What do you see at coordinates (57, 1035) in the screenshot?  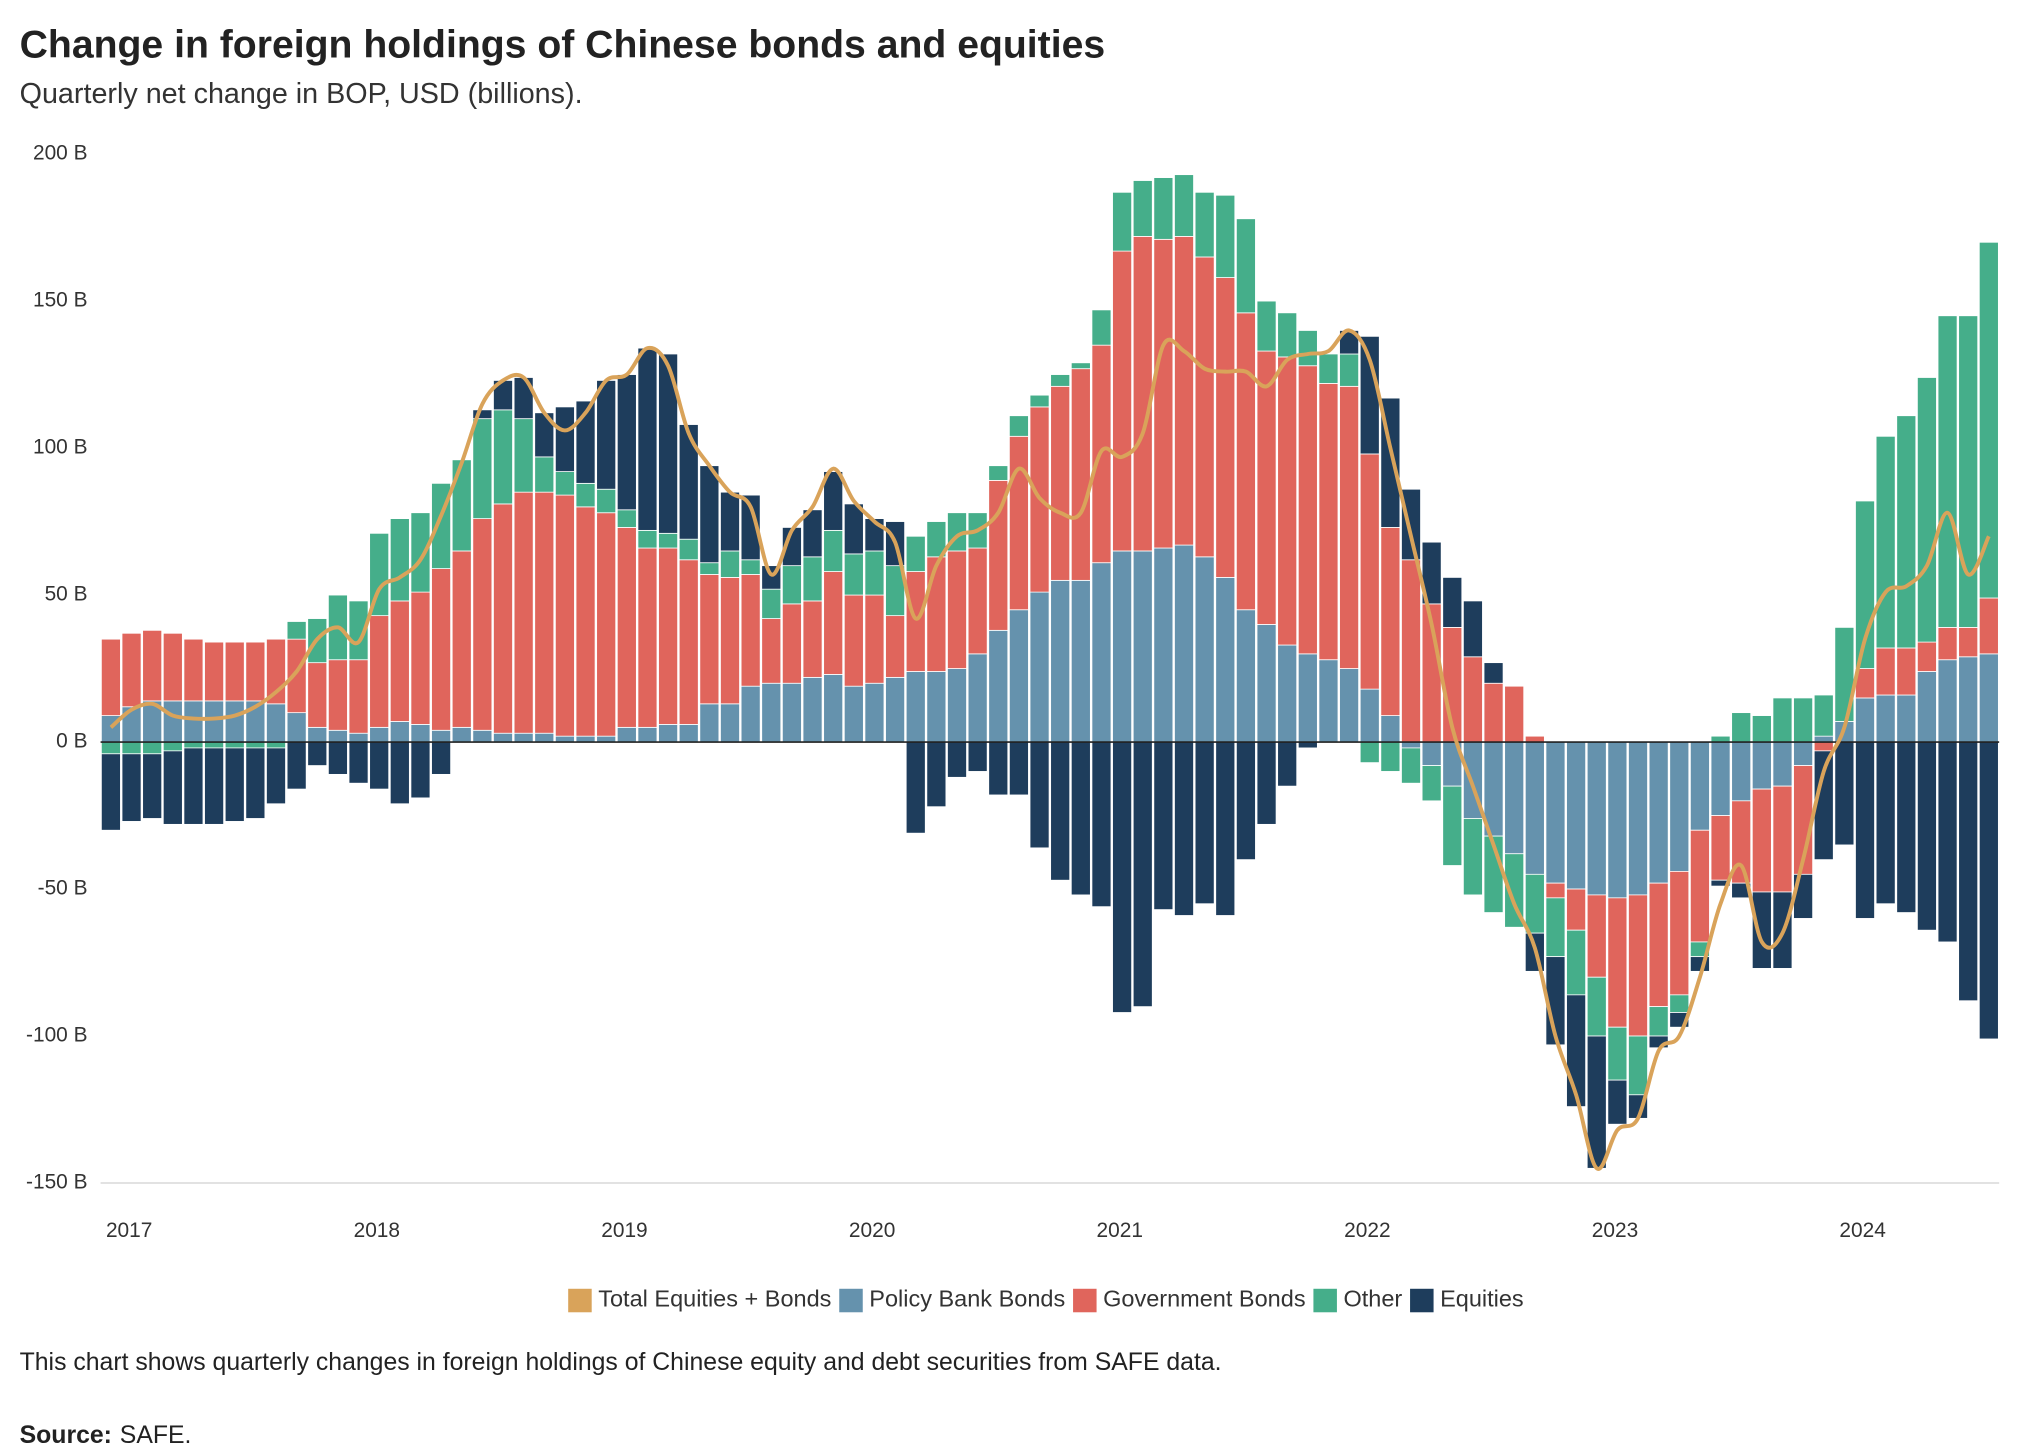 I see `y-tick-label: -100 B` at bounding box center [57, 1035].